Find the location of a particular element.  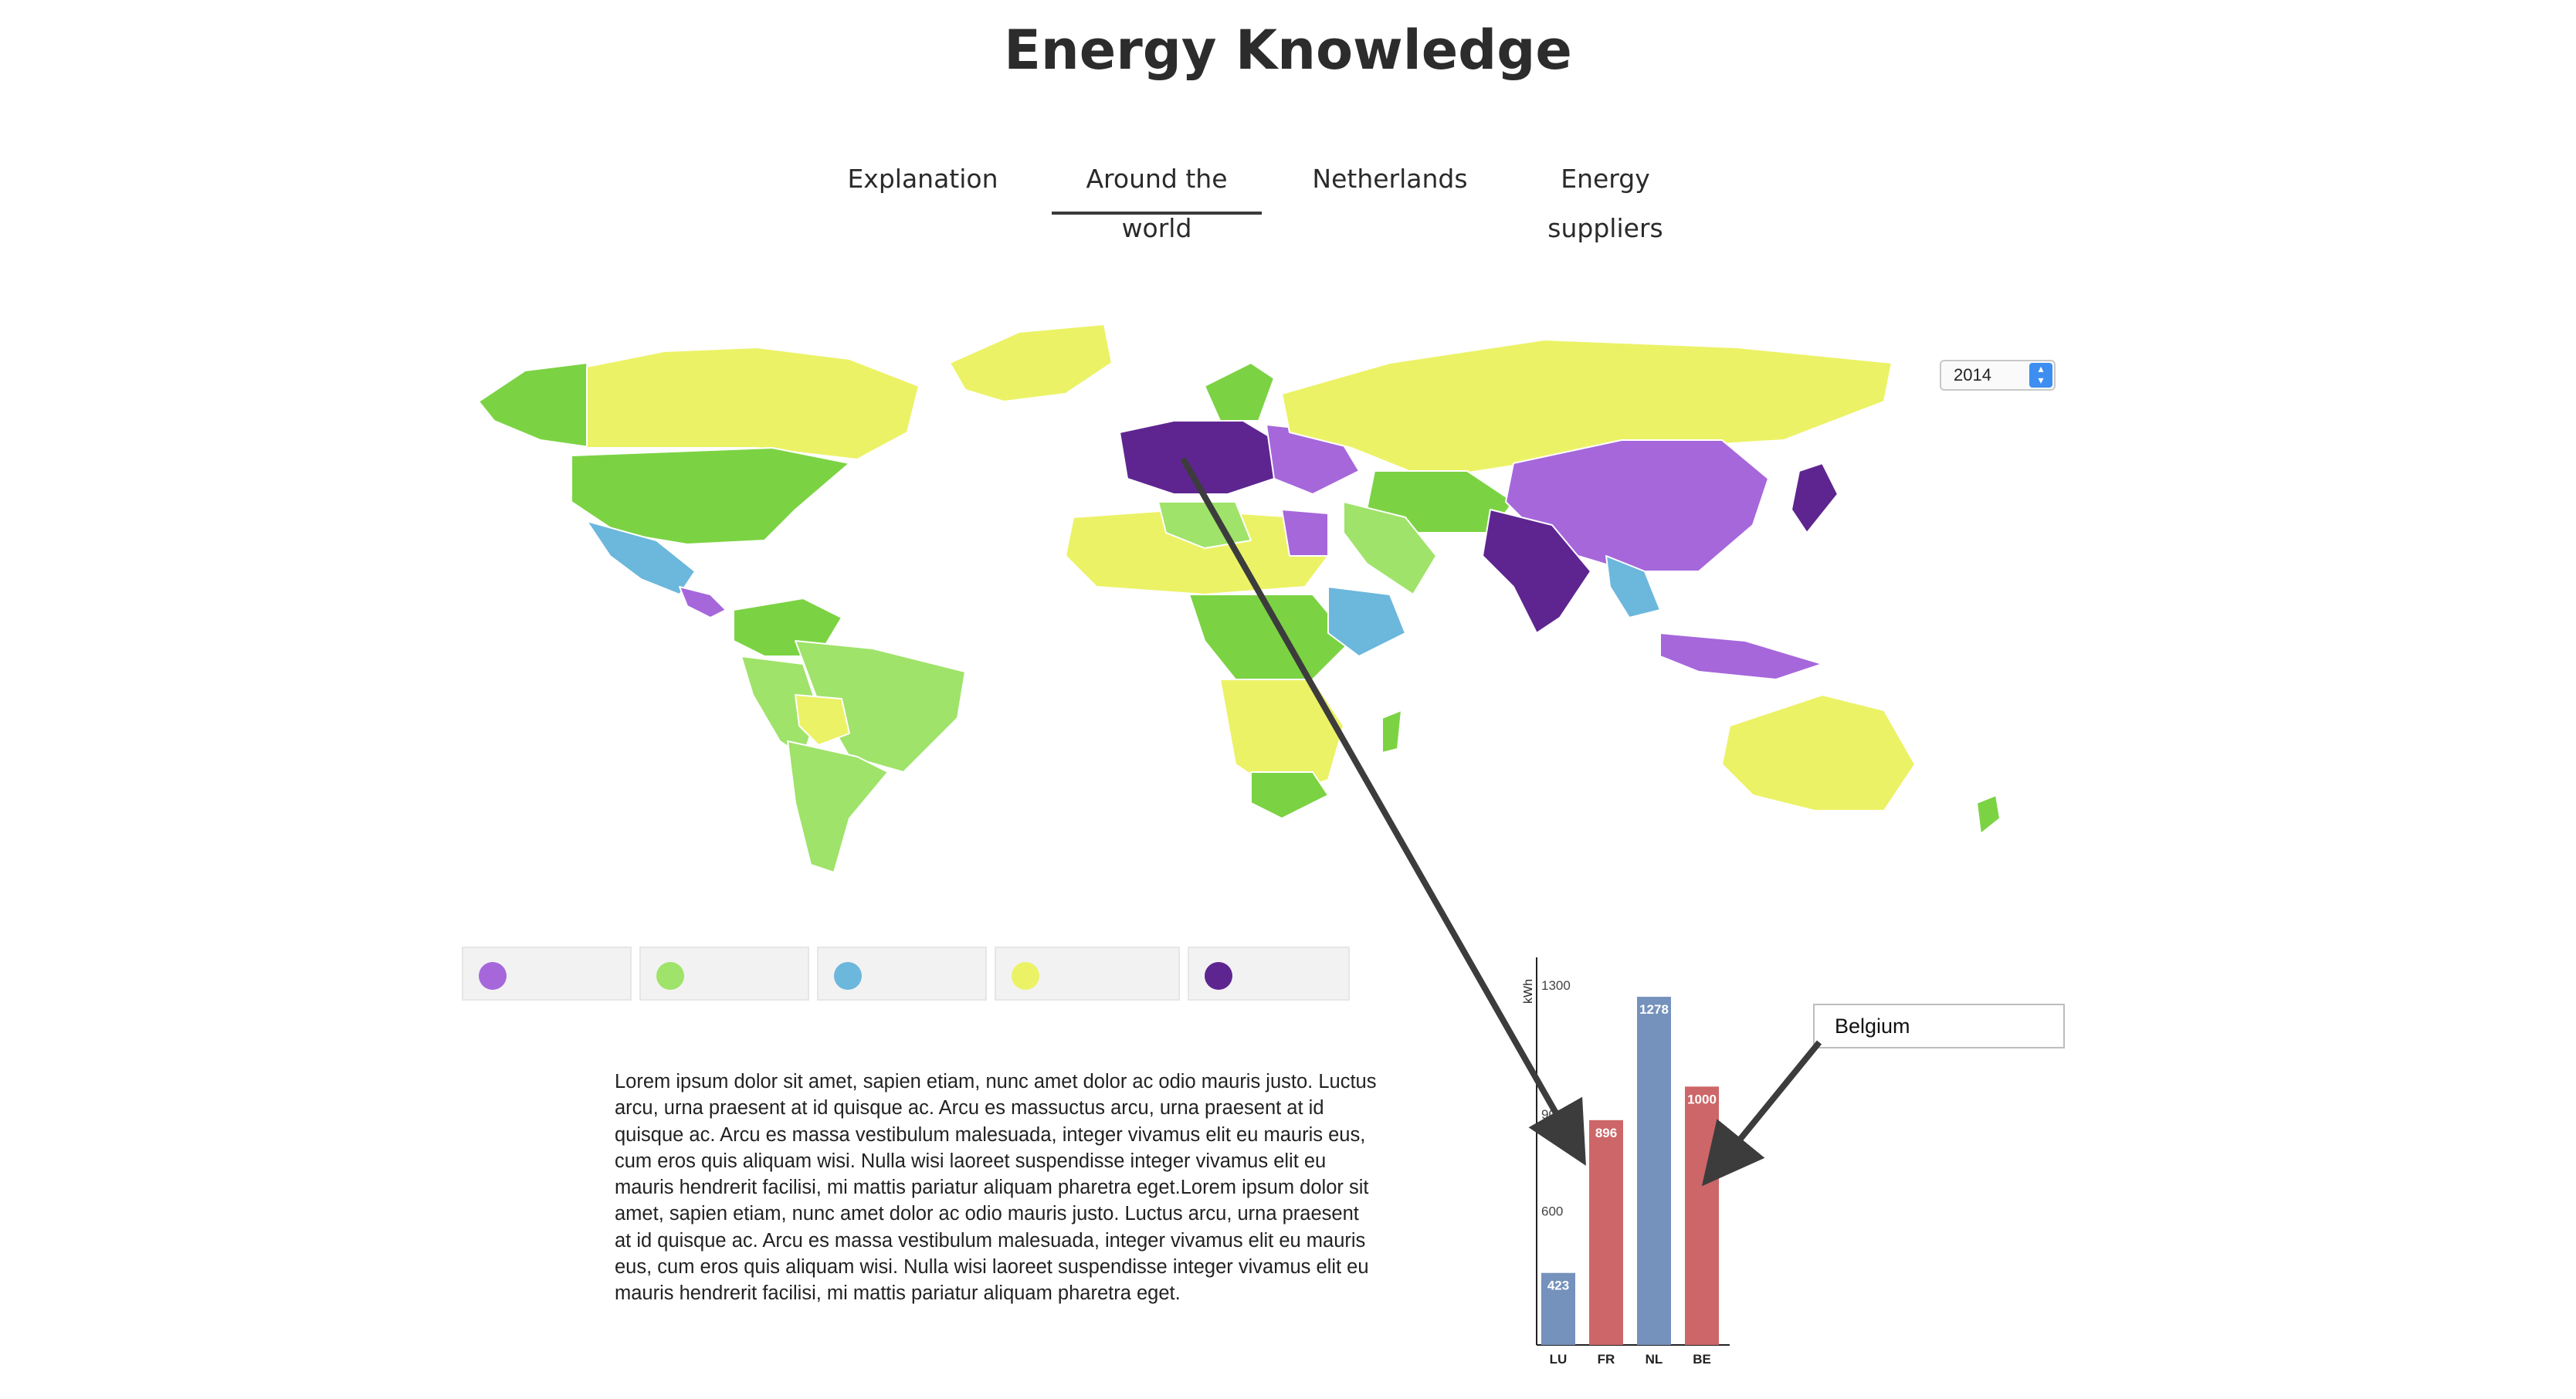

map-region-alaska is located at coordinates (536, 405).